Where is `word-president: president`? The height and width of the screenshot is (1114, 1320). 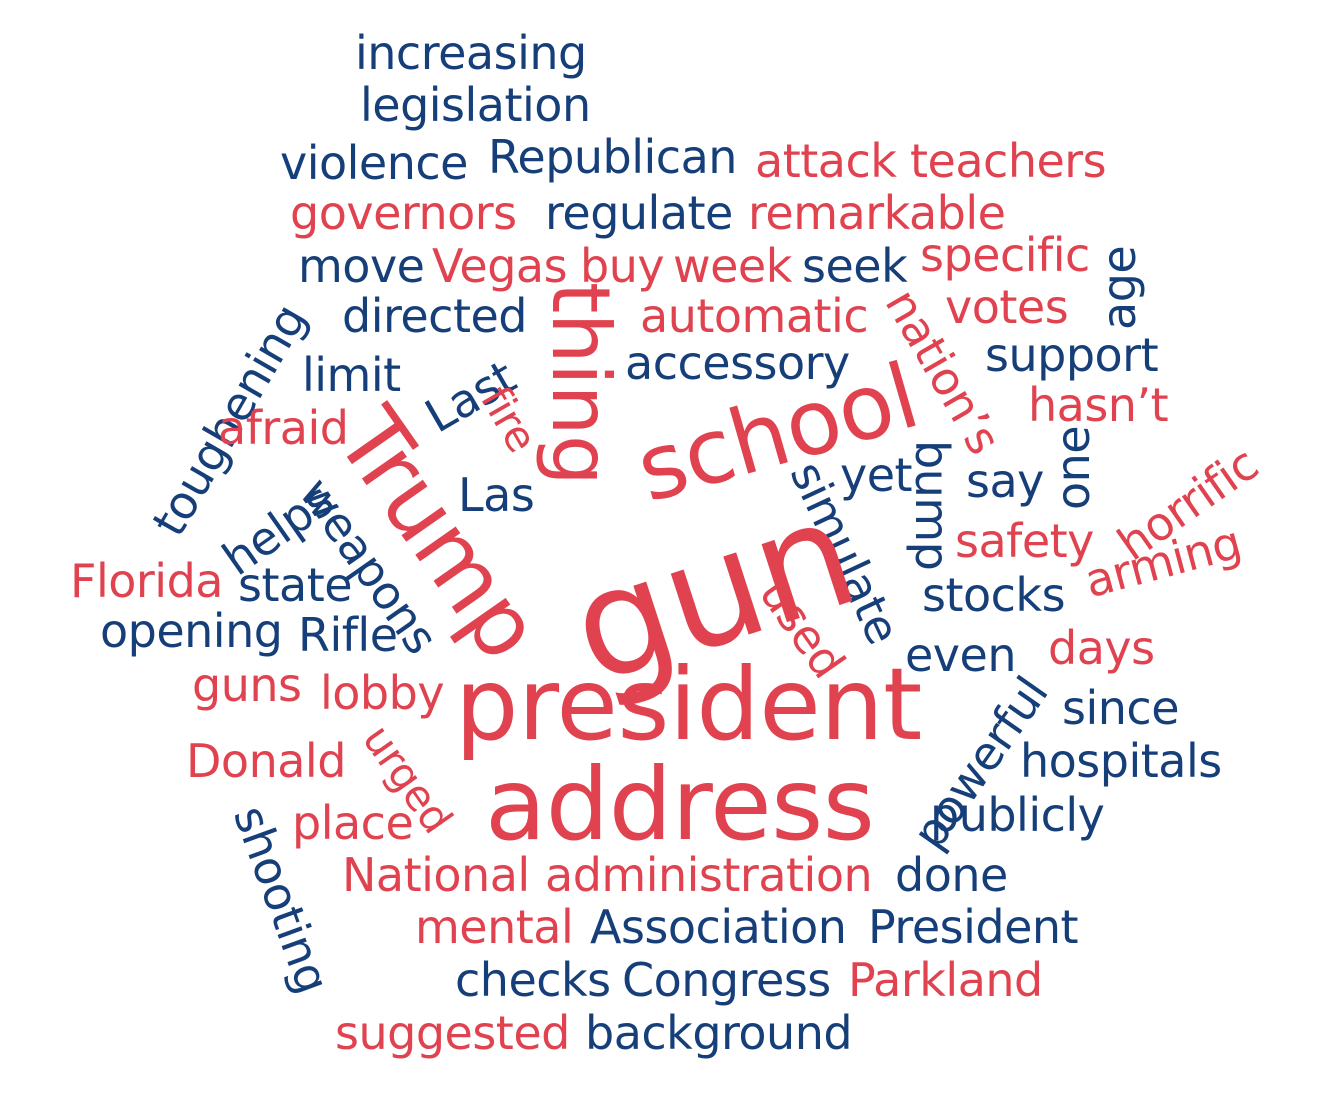
word-president: president is located at coordinates (688, 704).